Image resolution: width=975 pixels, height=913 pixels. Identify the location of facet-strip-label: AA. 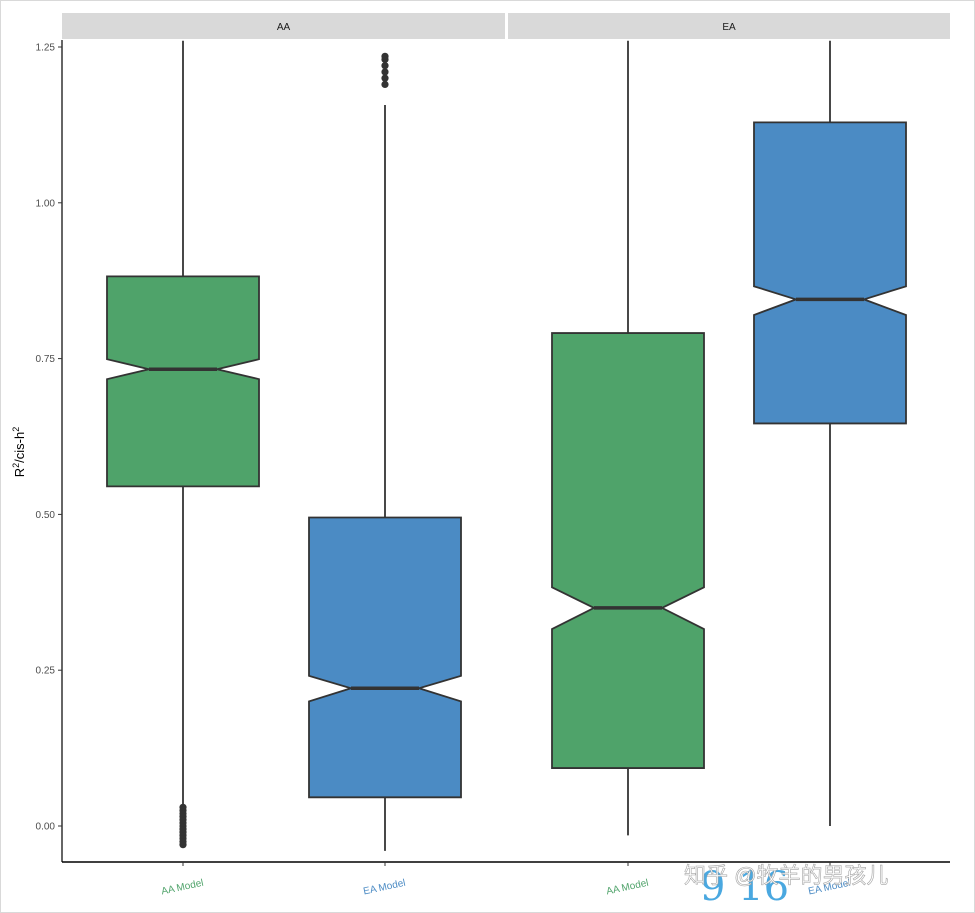
(284, 27).